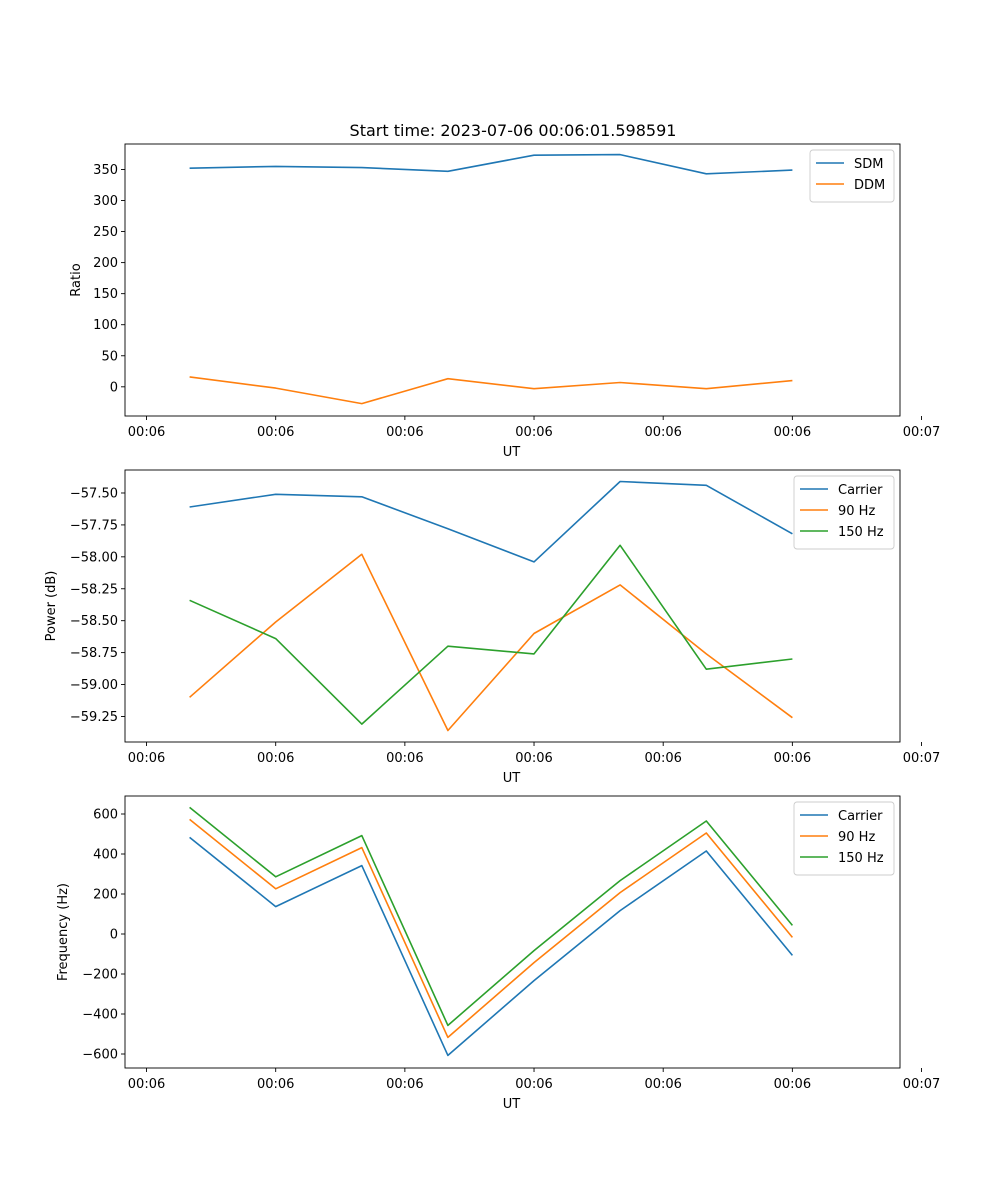  Describe the element at coordinates (114, 387) in the screenshot. I see `chart-1-y-tick-label: 0` at that location.